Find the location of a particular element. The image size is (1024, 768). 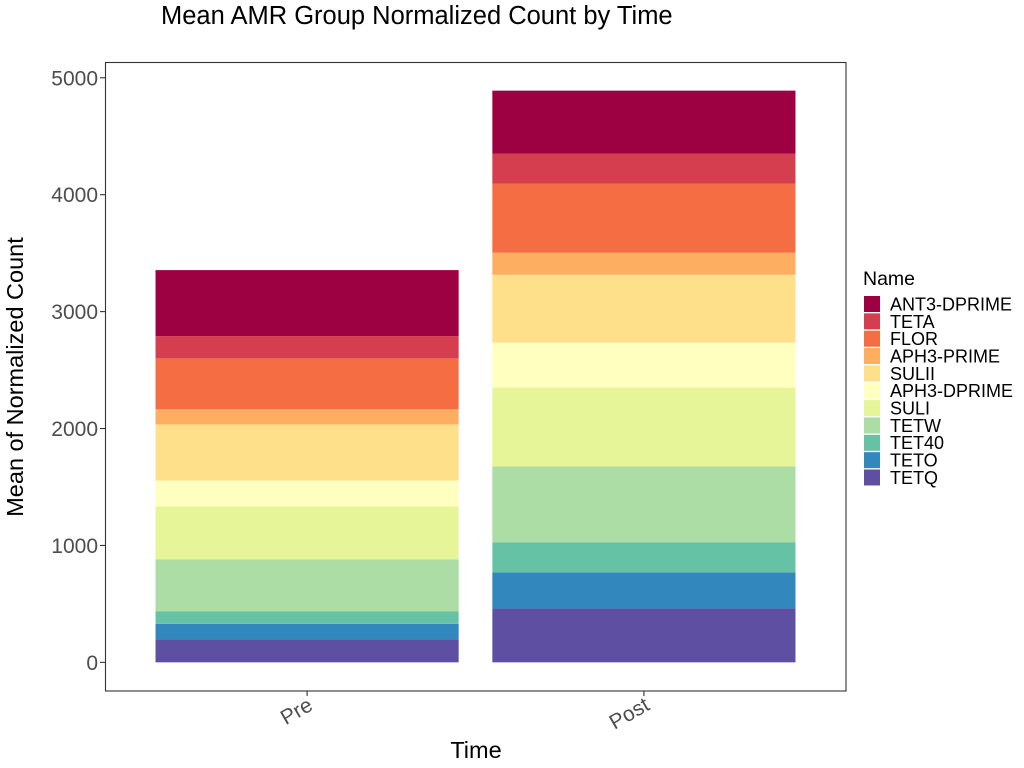

legend-key-aph3-dprime is located at coordinates (872, 390).